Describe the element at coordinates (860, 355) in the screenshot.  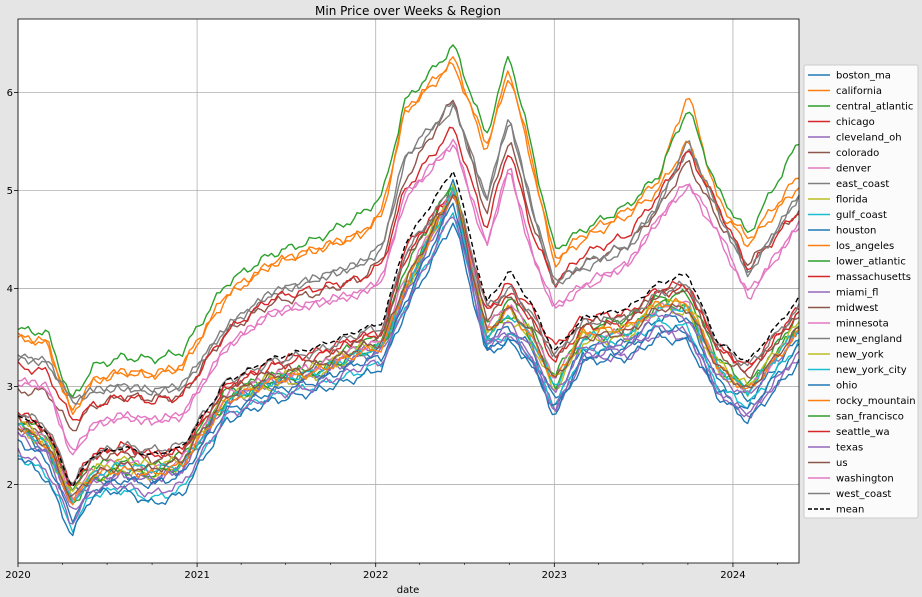
I see `legend-label: new_york` at that location.